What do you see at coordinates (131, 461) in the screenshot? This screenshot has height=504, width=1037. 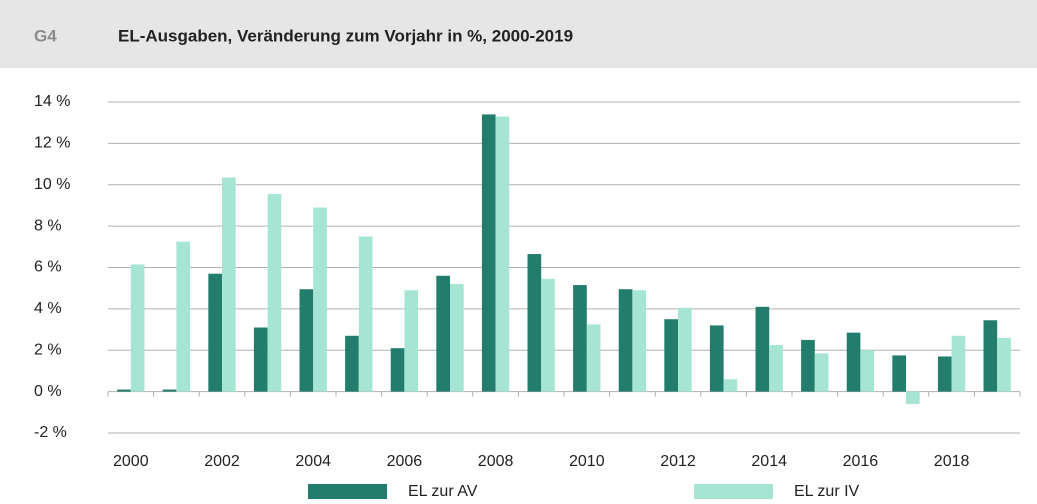 I see `x-tick-label: 2000` at bounding box center [131, 461].